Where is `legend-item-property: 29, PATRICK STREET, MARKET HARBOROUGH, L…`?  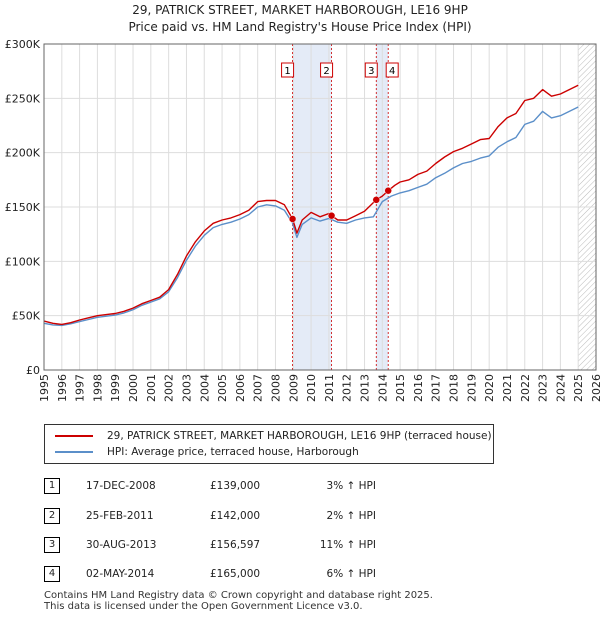 legend-item-property: 29, PATRICK STREET, MARKET HARBOROUGH, L… is located at coordinates (273, 436).